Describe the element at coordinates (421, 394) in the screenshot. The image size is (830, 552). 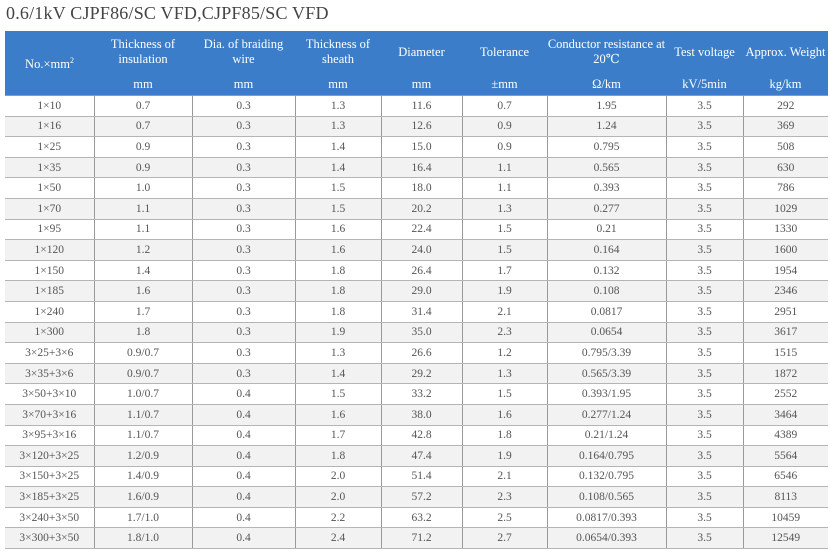
I see `table-cell: 33.2` at that location.